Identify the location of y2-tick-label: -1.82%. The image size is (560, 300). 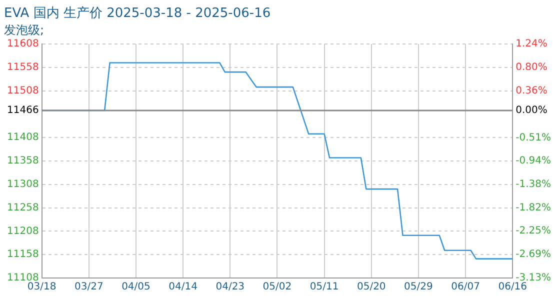
(534, 208).